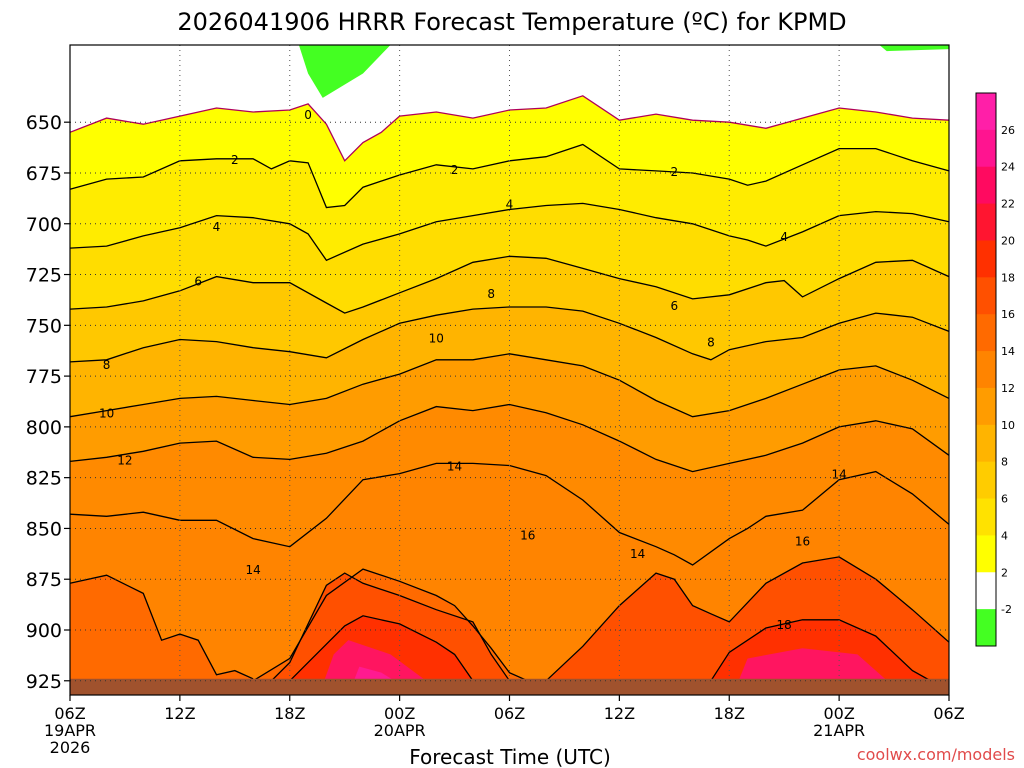 This screenshot has height=768, width=1024. Describe the element at coordinates (1004, 572) in the screenshot. I see `colorbar-label: 2` at that location.